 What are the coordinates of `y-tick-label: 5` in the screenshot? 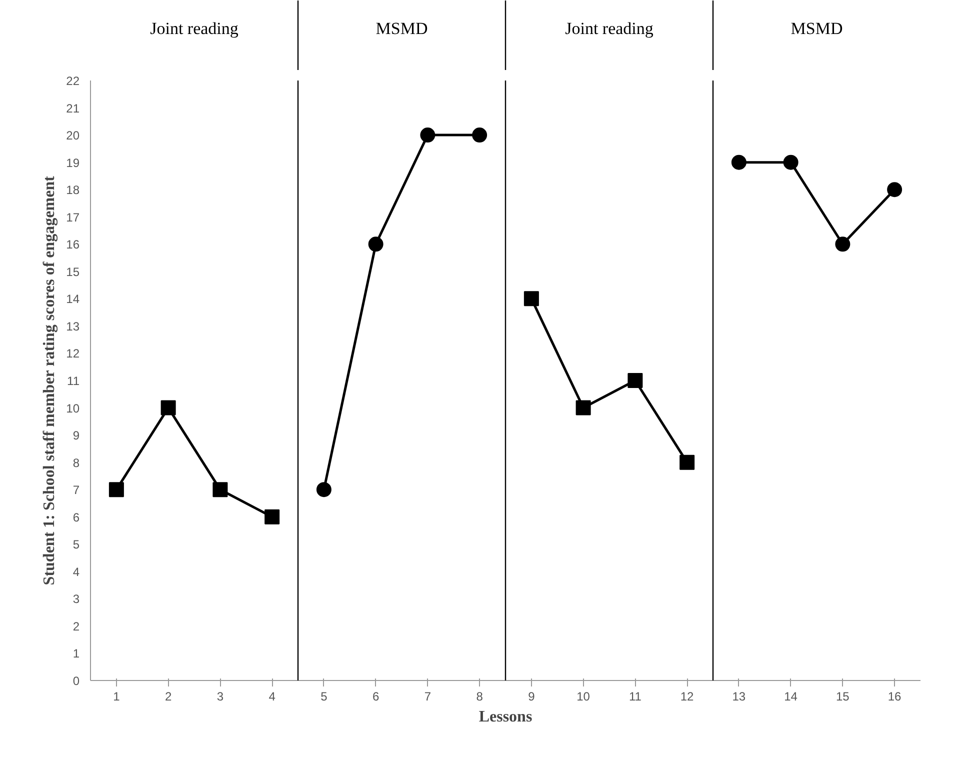 It's located at (76, 545).